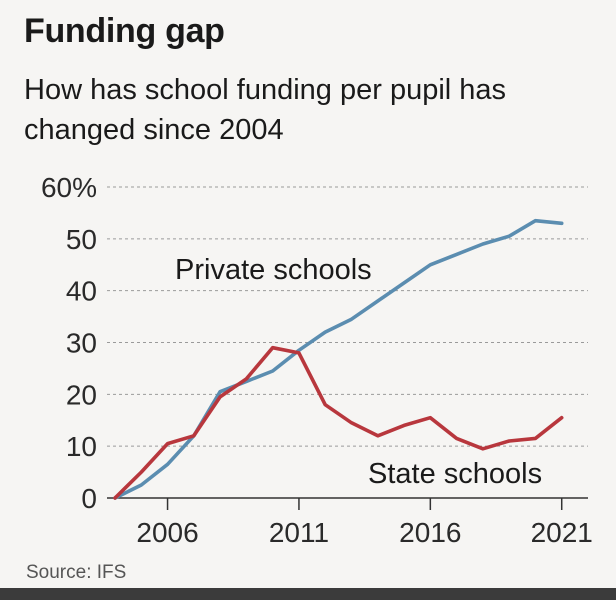  I want to click on y-tick-label: 50, so click(81, 239).